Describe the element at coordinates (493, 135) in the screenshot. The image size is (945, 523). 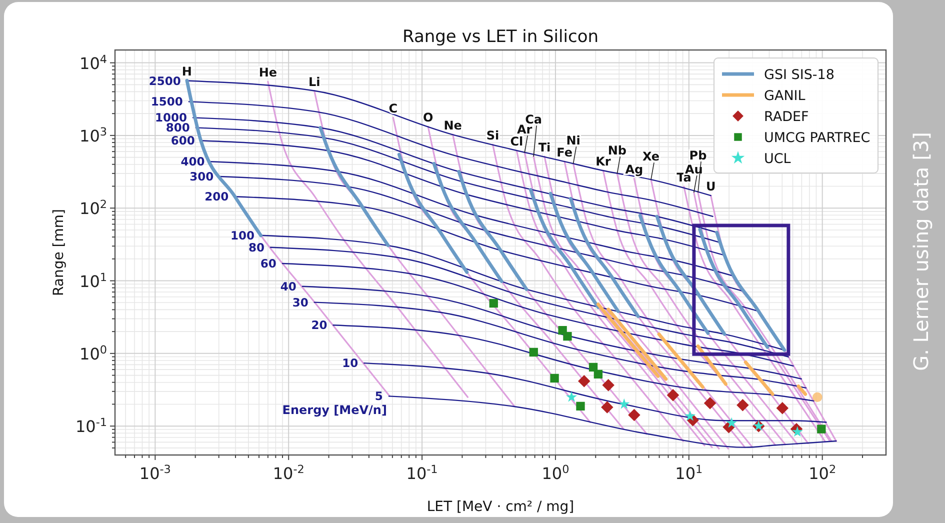
I see `series-label: Si` at that location.